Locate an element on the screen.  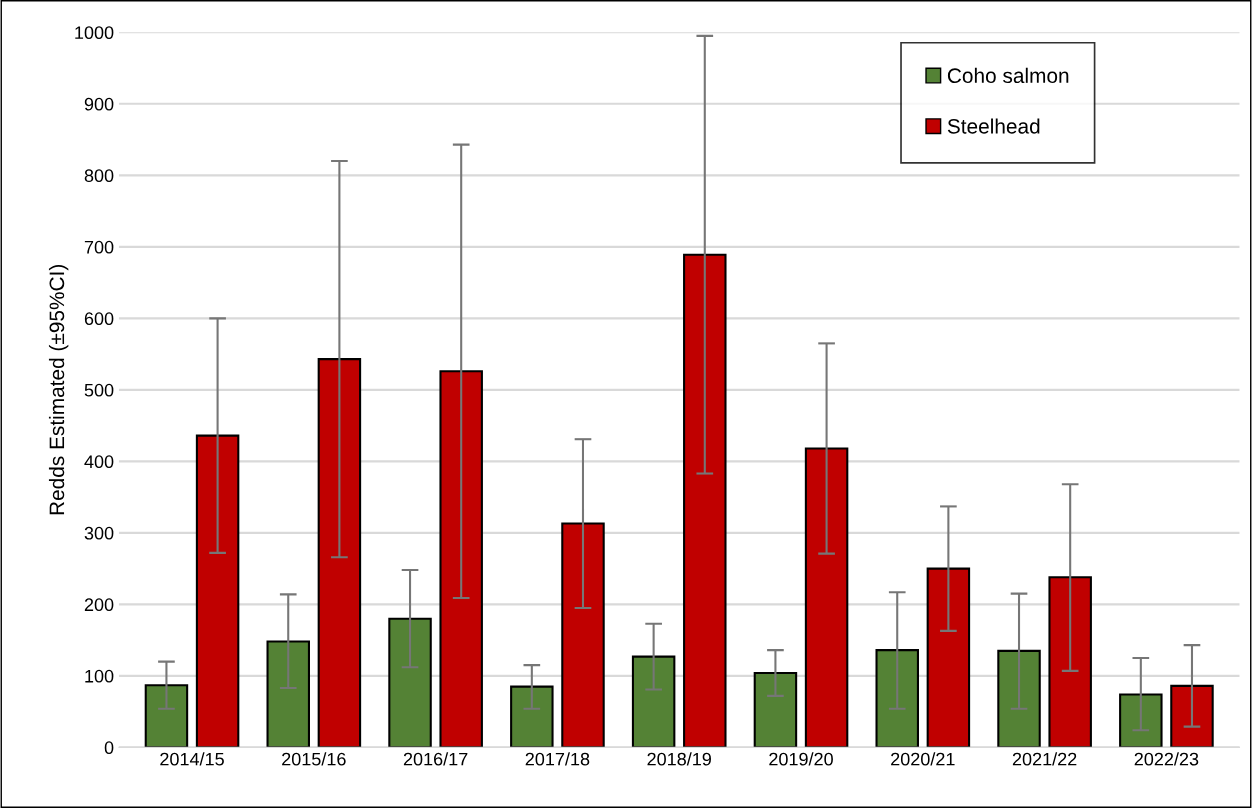
legend-label: Coho salmon is located at coordinates (1008, 75).